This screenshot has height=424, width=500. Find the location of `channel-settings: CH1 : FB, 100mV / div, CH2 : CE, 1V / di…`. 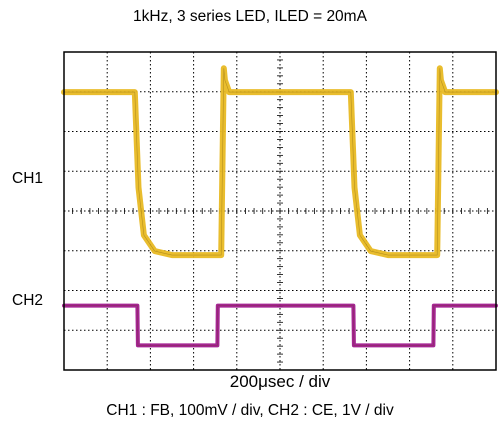

channel-settings: CH1 : FB, 100mV / div, CH2 : CE, 1V / di… is located at coordinates (250, 410).